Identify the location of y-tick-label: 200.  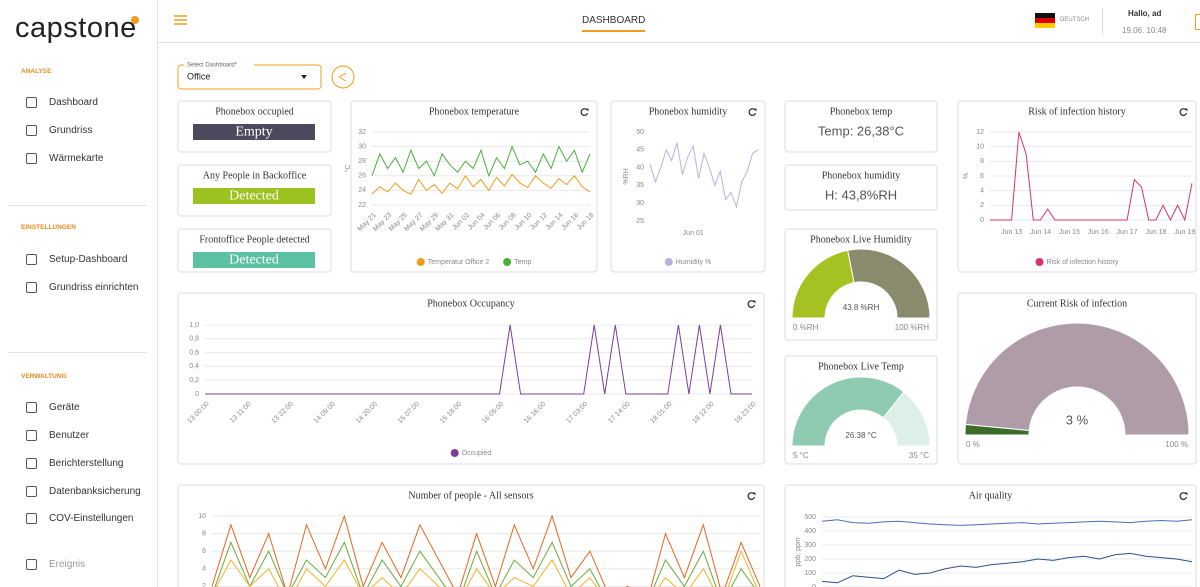
(810, 559).